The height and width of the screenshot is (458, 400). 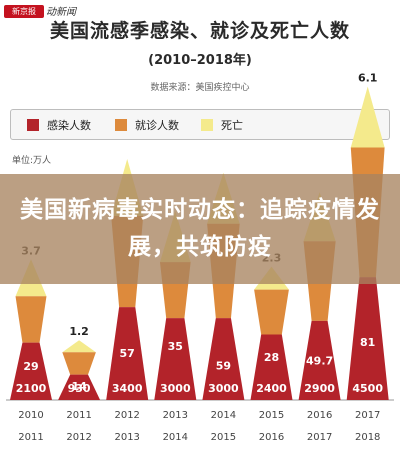 What do you see at coordinates (78, 415) in the screenshot?
I see `x-tick-label-top-1: 2011` at bounding box center [78, 415].